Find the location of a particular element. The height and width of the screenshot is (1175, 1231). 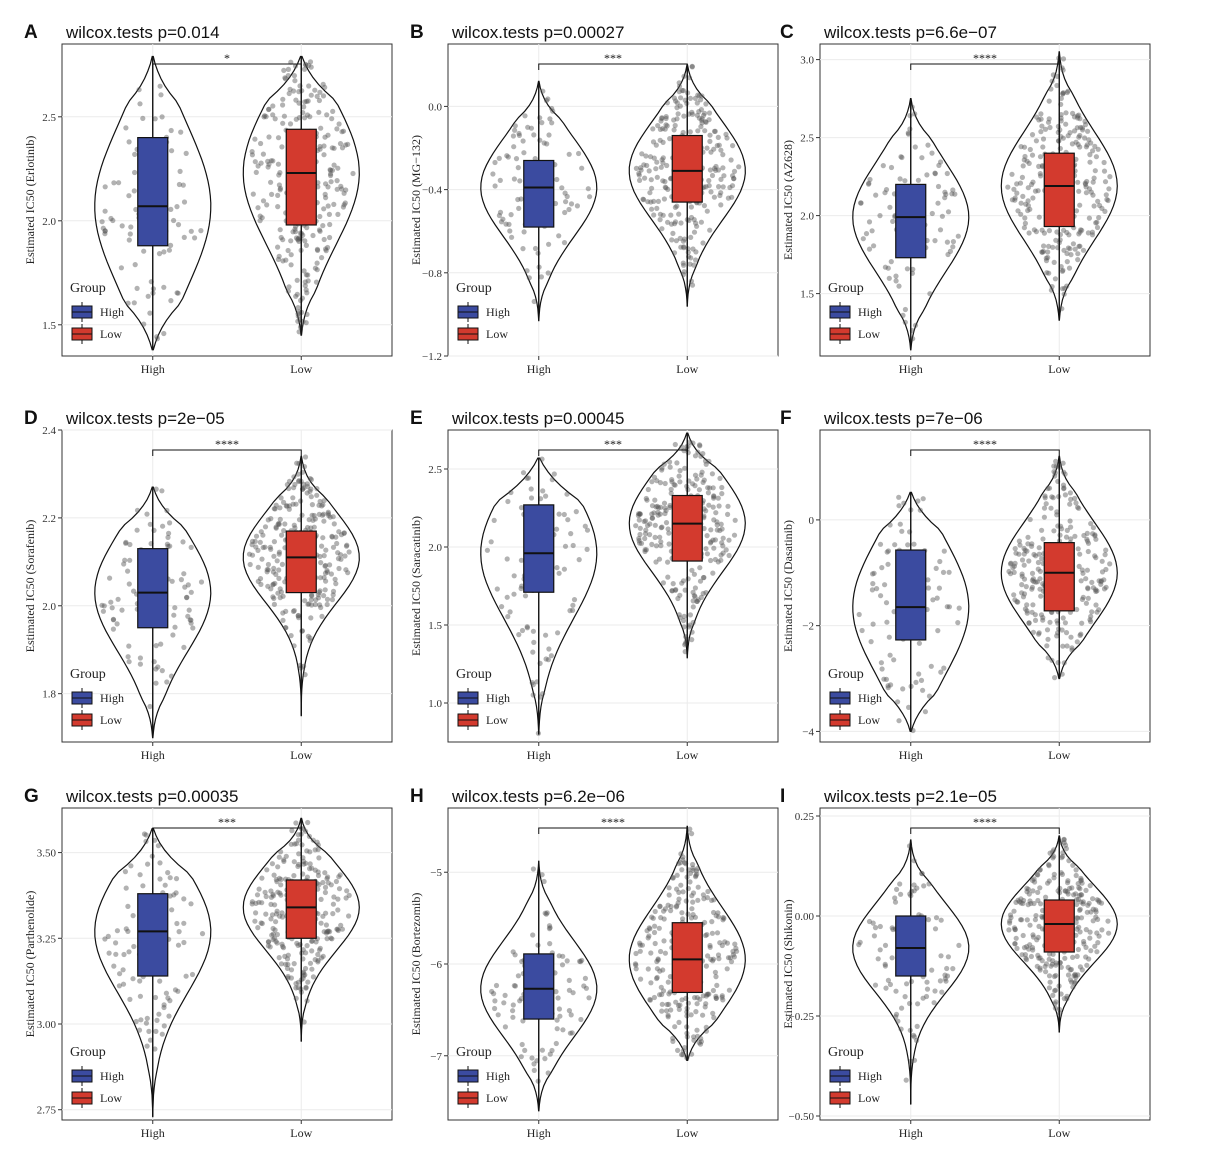

legend-title: Group is located at coordinates (474, 674).